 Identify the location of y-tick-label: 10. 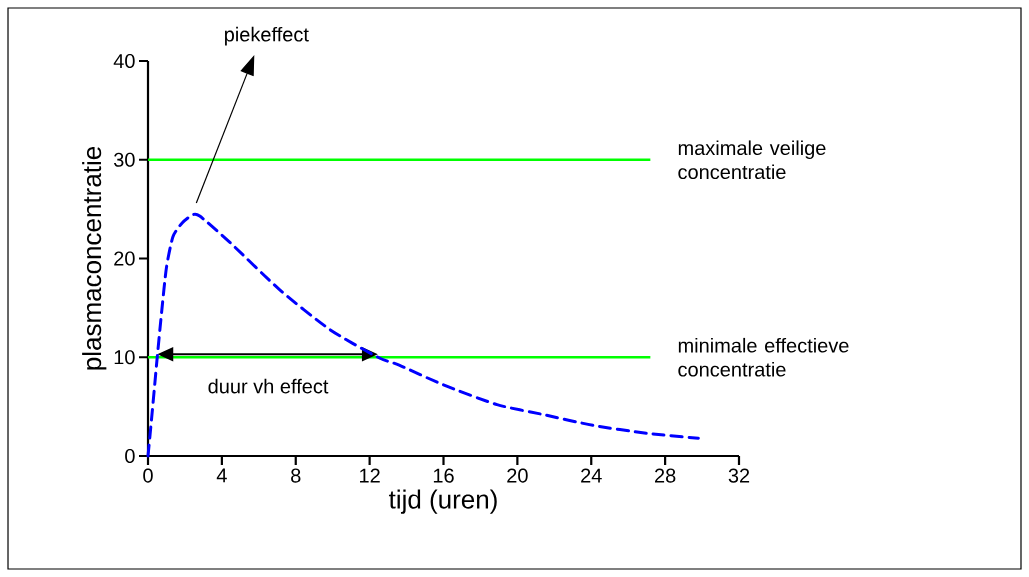
(124, 357).